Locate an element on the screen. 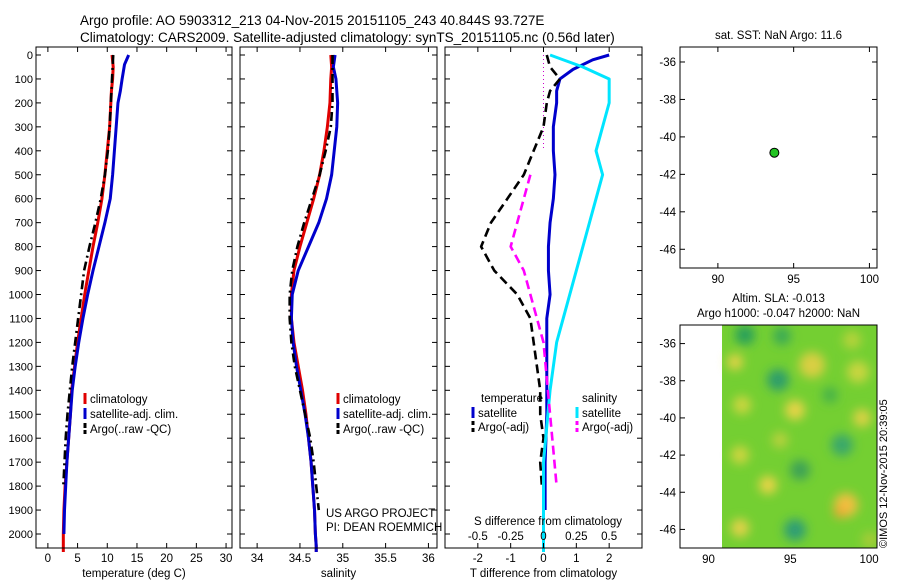  temperature-x-tick-label: 5 is located at coordinates (77, 559).